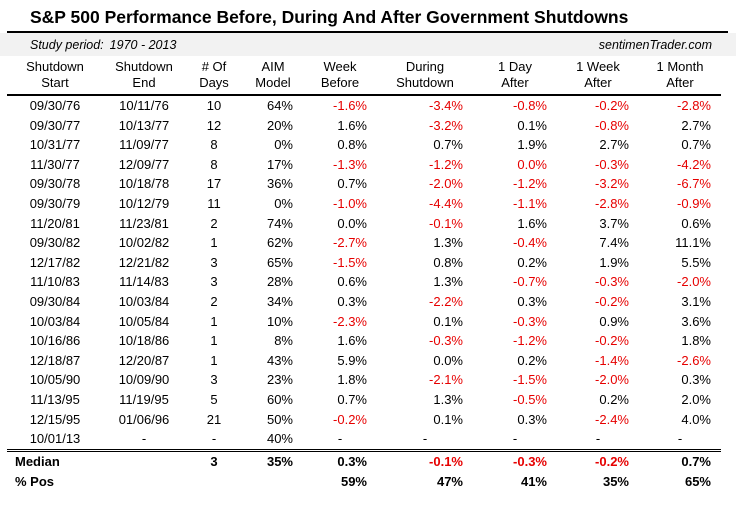 This screenshot has height=505, width=736. Describe the element at coordinates (530, 399) in the screenshot. I see `table-cell: -0.5%` at that location.